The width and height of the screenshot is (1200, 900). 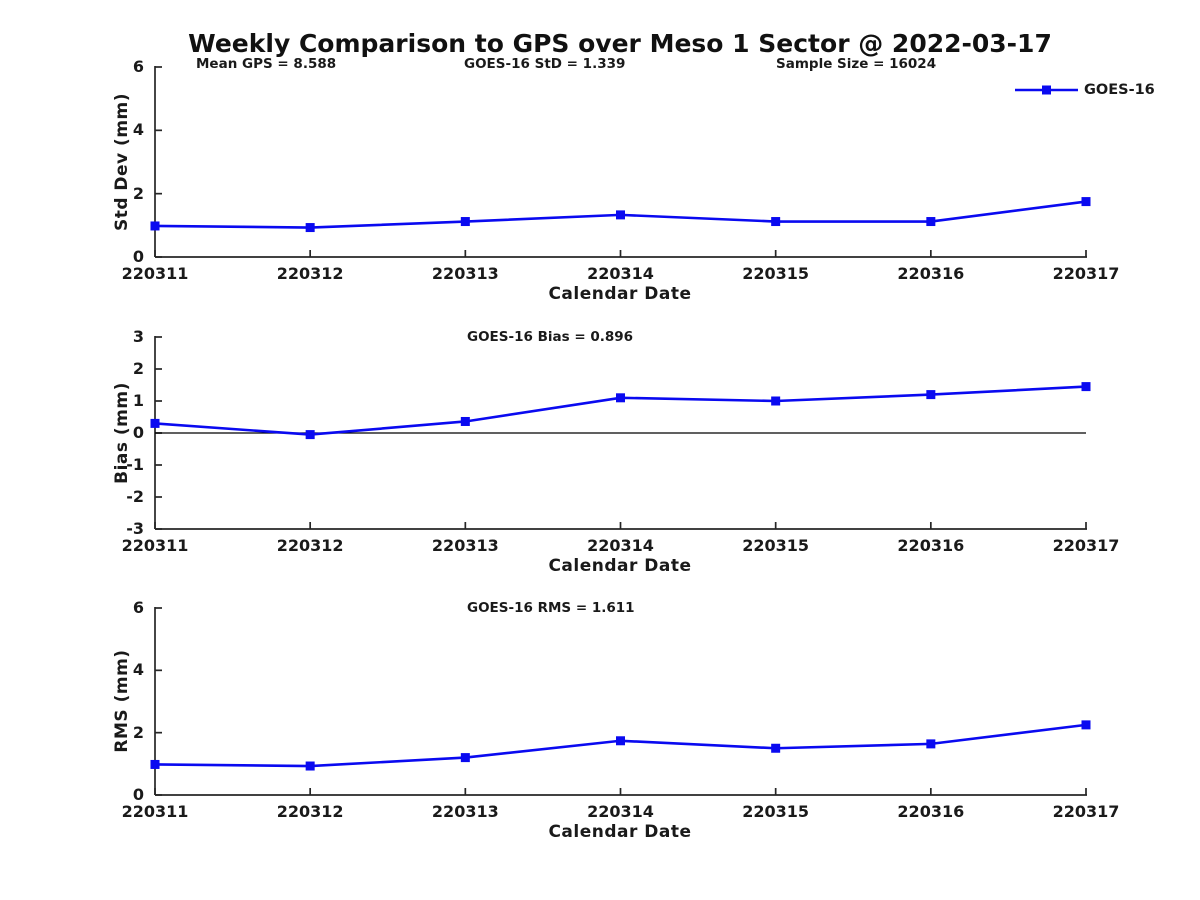 What do you see at coordinates (856, 64) in the screenshot?
I see `stat-sample-size: Sample Size = 16024` at bounding box center [856, 64].